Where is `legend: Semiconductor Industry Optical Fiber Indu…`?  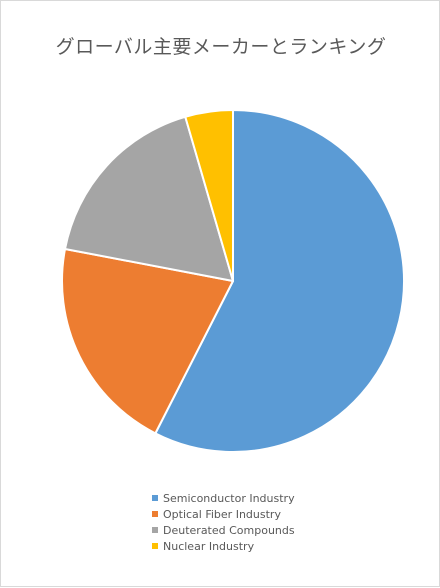
legend: Semiconductor Industry Optical Fiber Indu… is located at coordinates (223, 522).